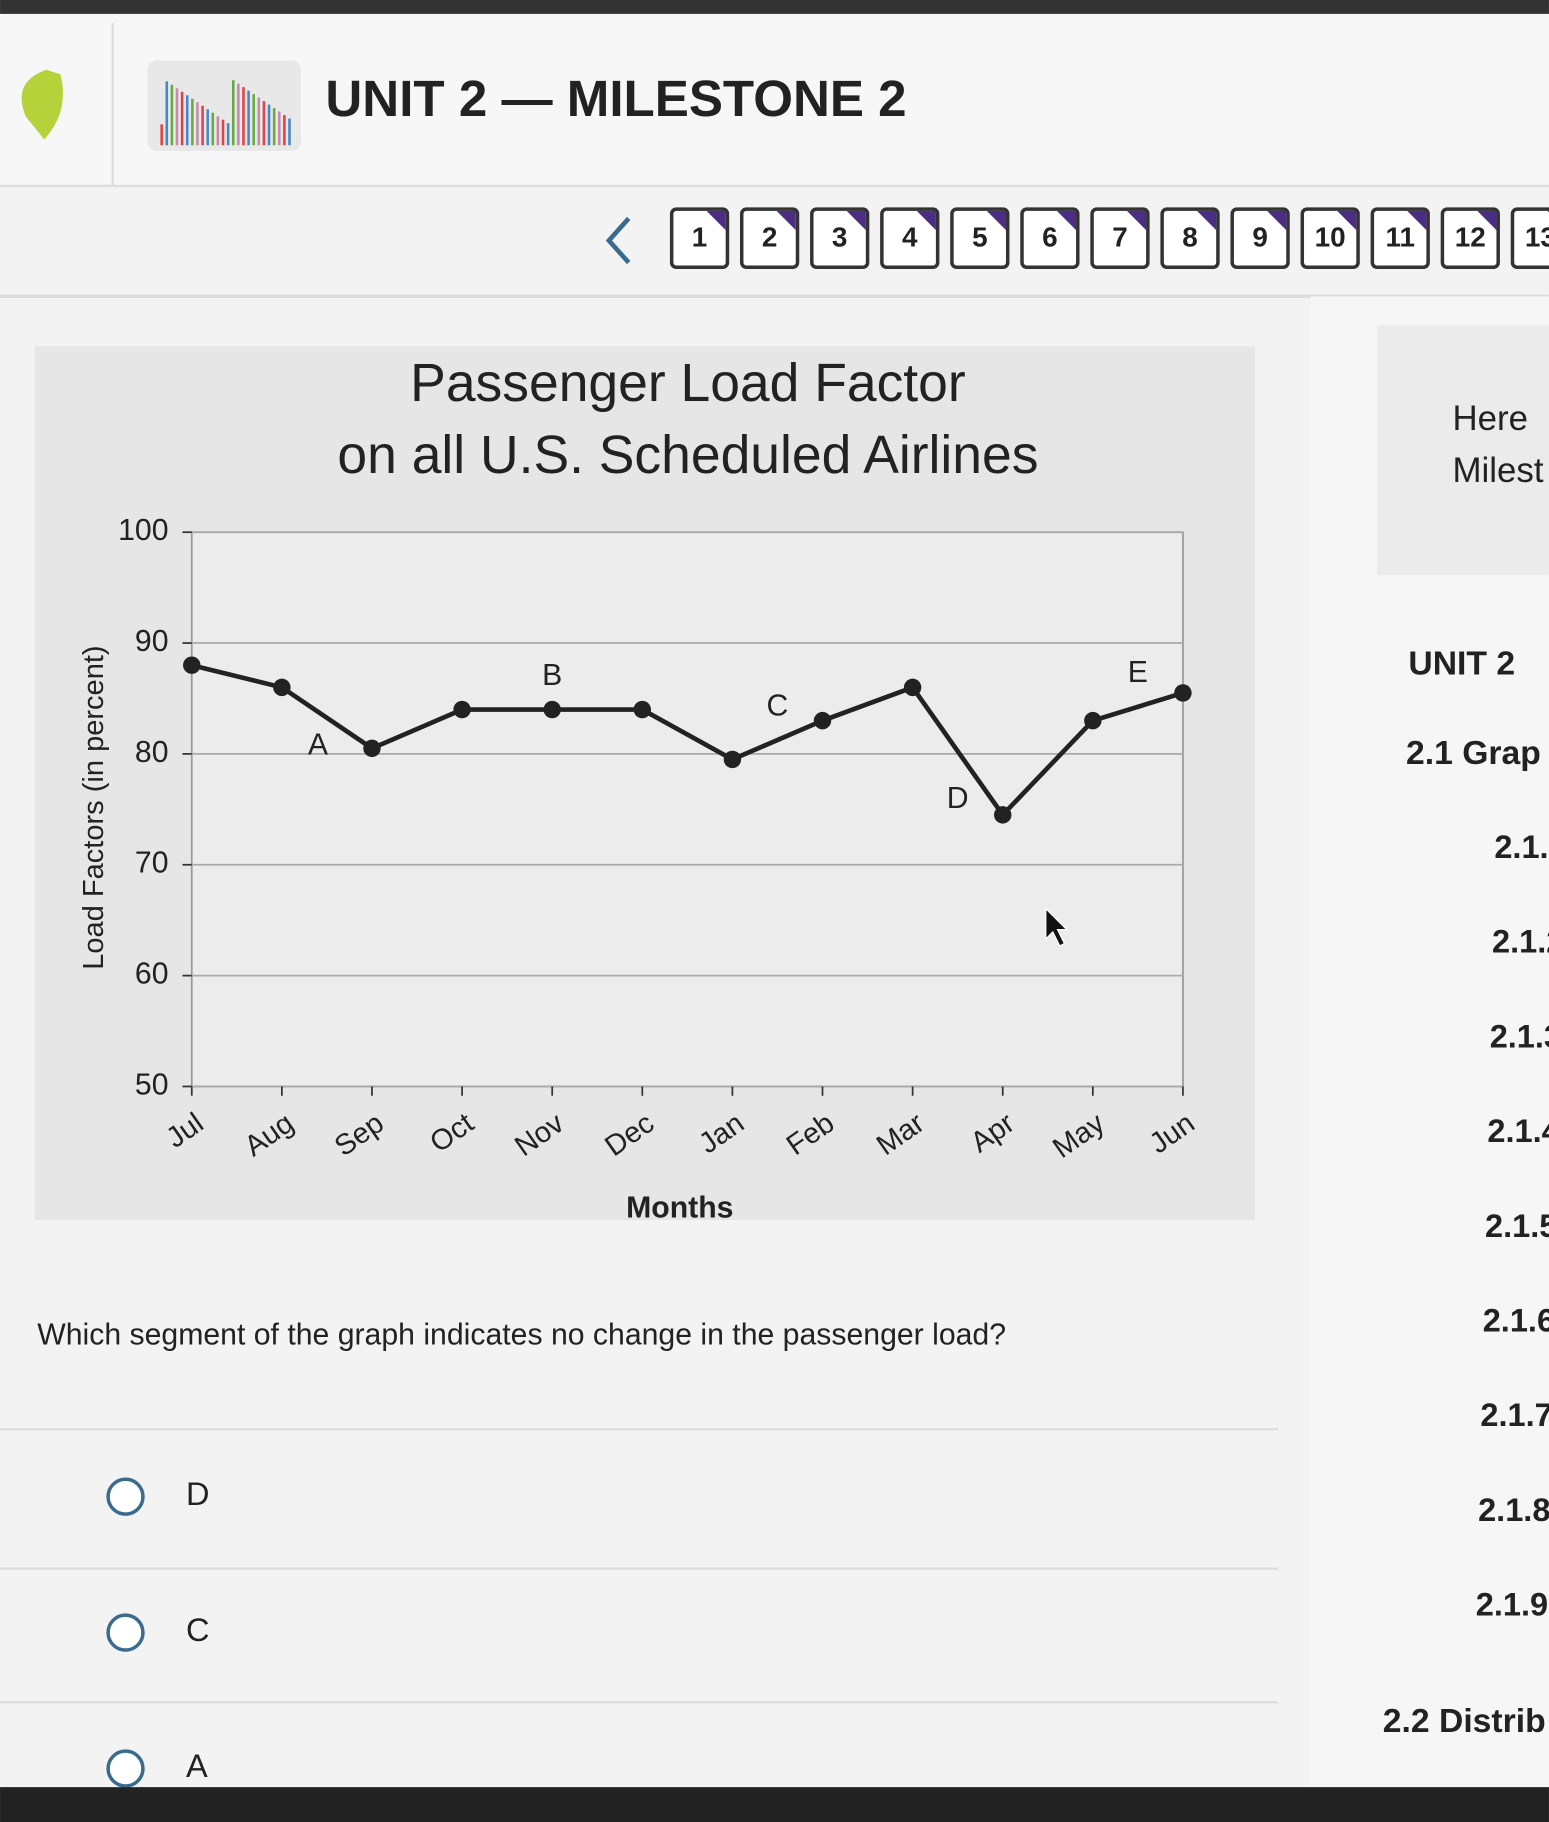 The width and height of the screenshot is (1549, 1822). Describe the element at coordinates (1517, 1226) in the screenshot. I see `subsection-link: 2.1.5` at that location.